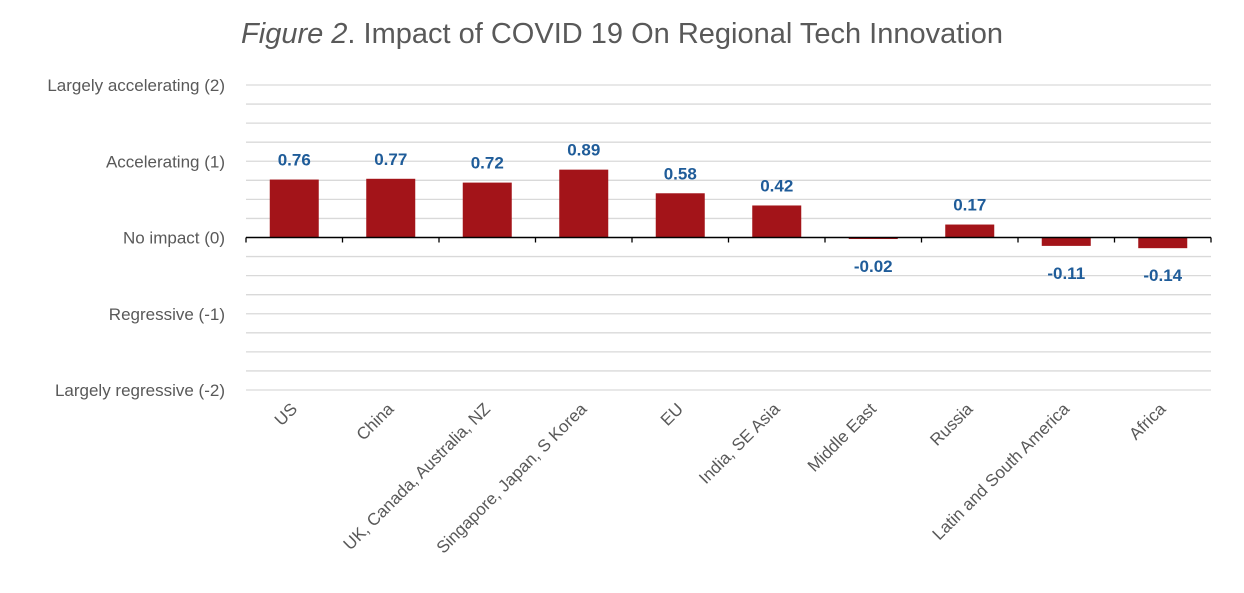  What do you see at coordinates (174, 238) in the screenshot?
I see `y-tick-label: No impact (0)` at bounding box center [174, 238].